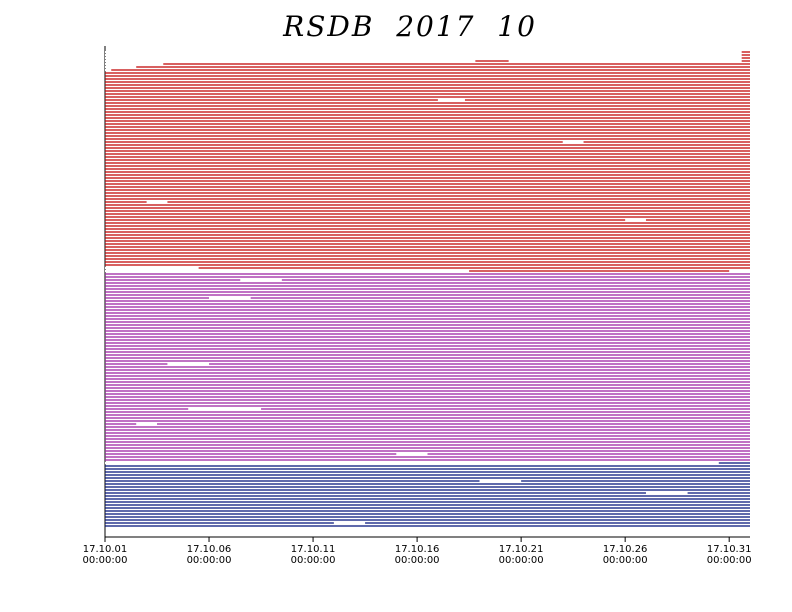 The height and width of the screenshot is (612, 792). I want to click on chart-title: RSDB 2017 10, so click(410, 26).